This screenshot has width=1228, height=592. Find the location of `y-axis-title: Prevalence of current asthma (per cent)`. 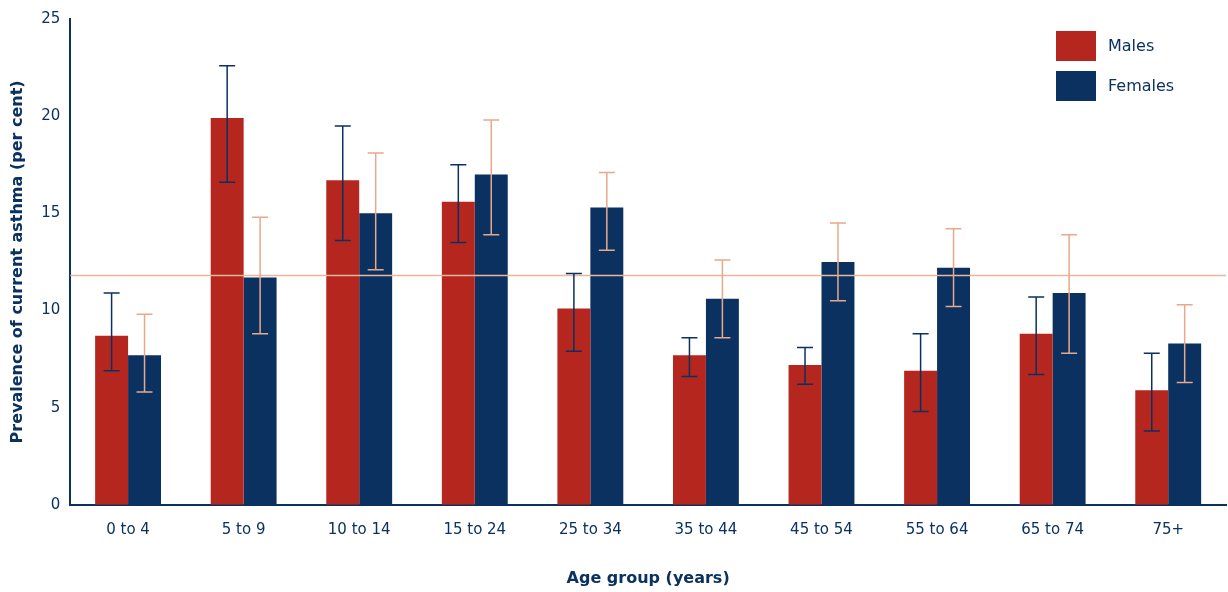

y-axis-title: Prevalence of current asthma (per cent) is located at coordinates (16, 262).